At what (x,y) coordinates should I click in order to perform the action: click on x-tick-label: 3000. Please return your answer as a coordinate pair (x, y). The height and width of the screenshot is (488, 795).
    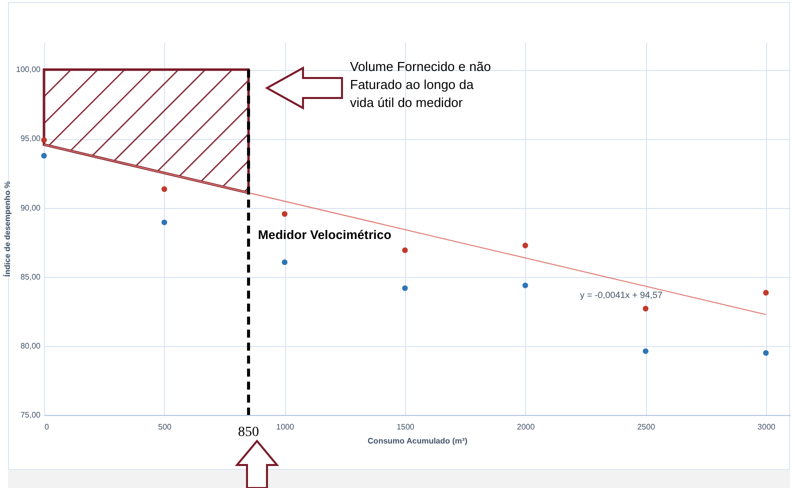
    Looking at the image, I should click on (767, 427).